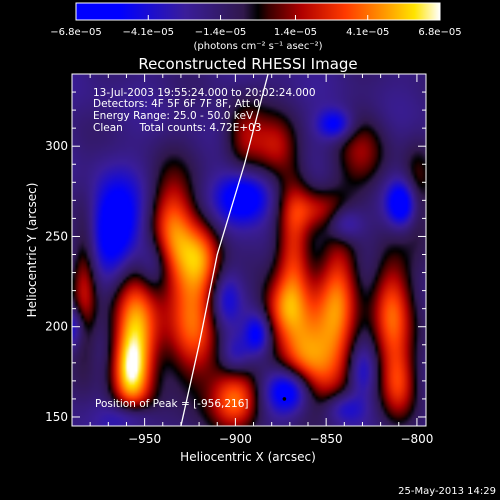 The height and width of the screenshot is (500, 500). Describe the element at coordinates (56, 146) in the screenshot. I see `y-tick-label: 300` at that location.